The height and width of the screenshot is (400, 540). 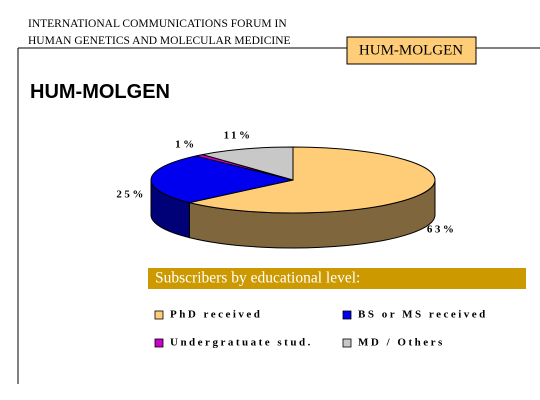 I want to click on legend-label: Undergratuate stud., so click(x=241, y=343).